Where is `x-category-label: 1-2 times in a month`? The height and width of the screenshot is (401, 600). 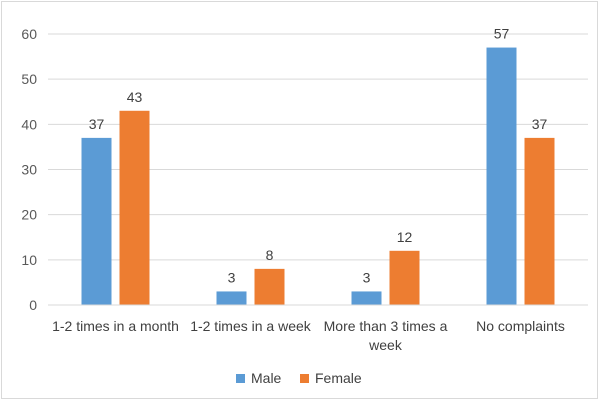
x-category-label: 1-2 times in a month is located at coordinates (115, 326).